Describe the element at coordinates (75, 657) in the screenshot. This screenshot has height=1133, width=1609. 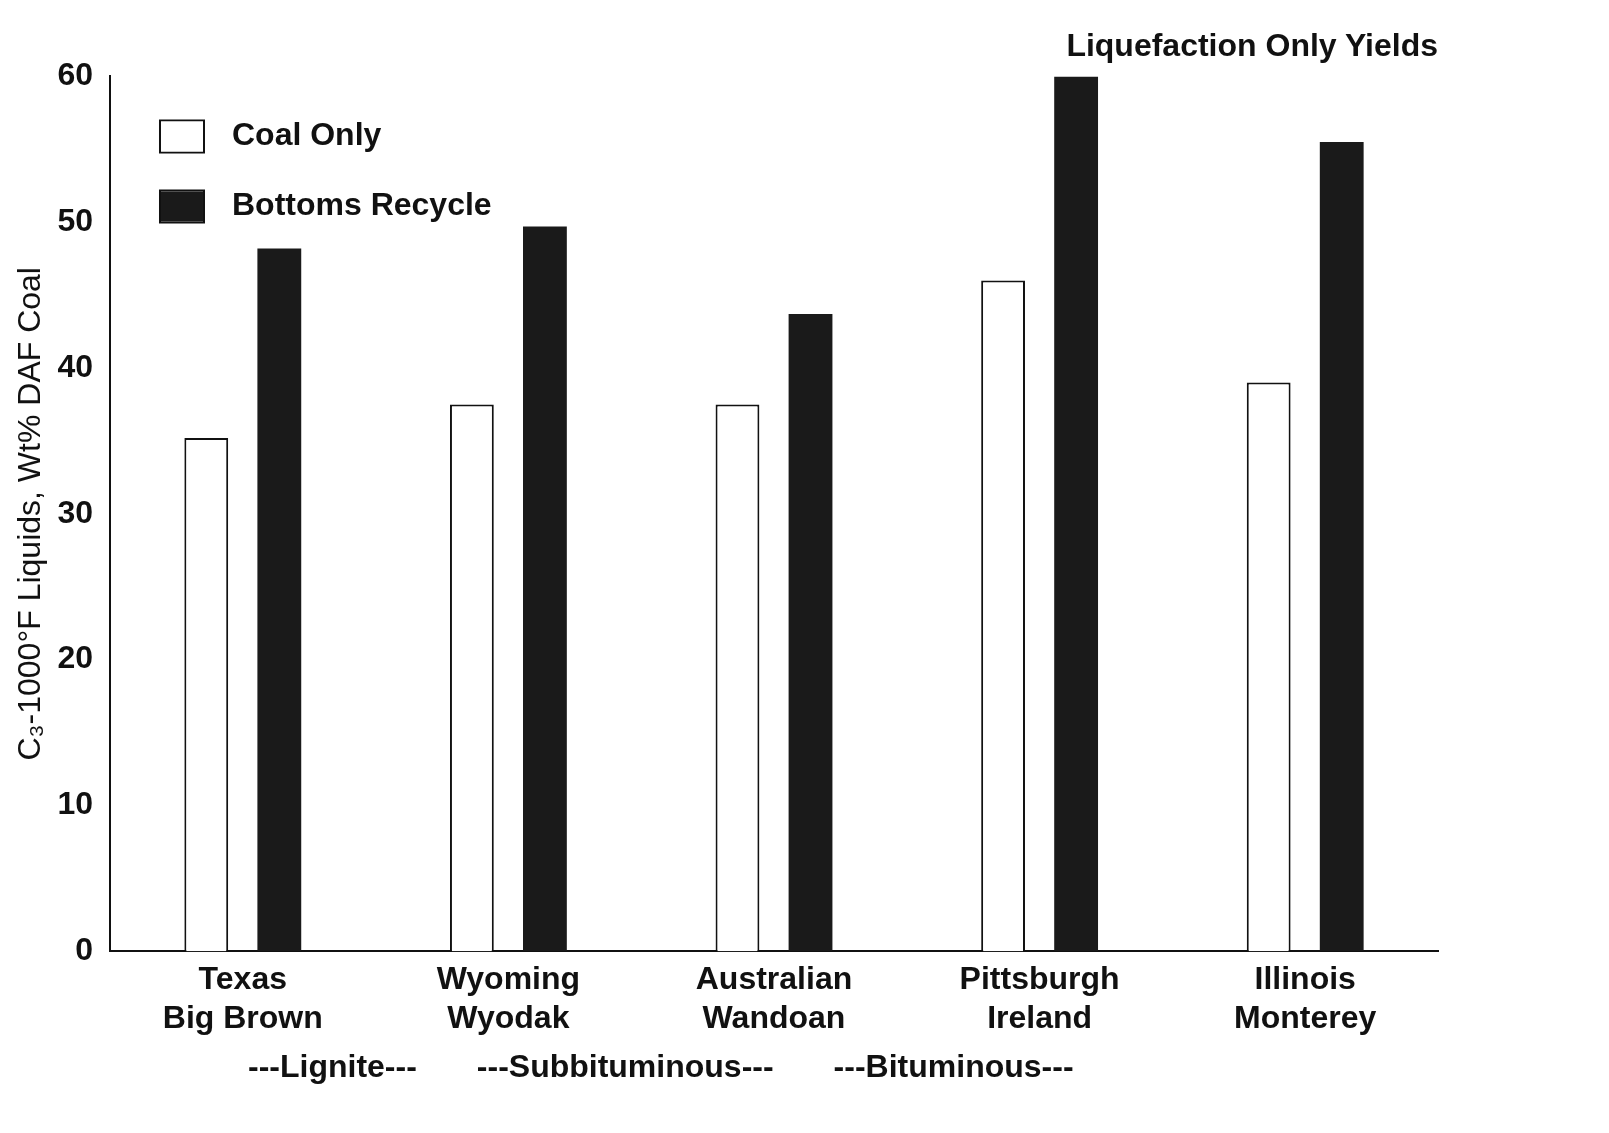
I see `y-tick-label: 20` at that location.